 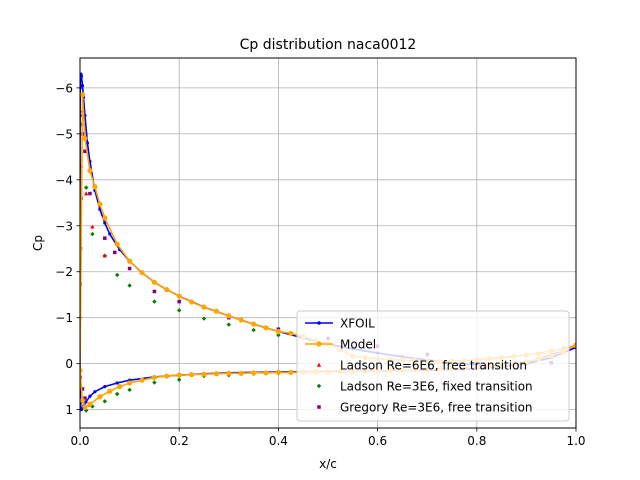 I want to click on y-tick-label: −2, so click(x=64, y=272).